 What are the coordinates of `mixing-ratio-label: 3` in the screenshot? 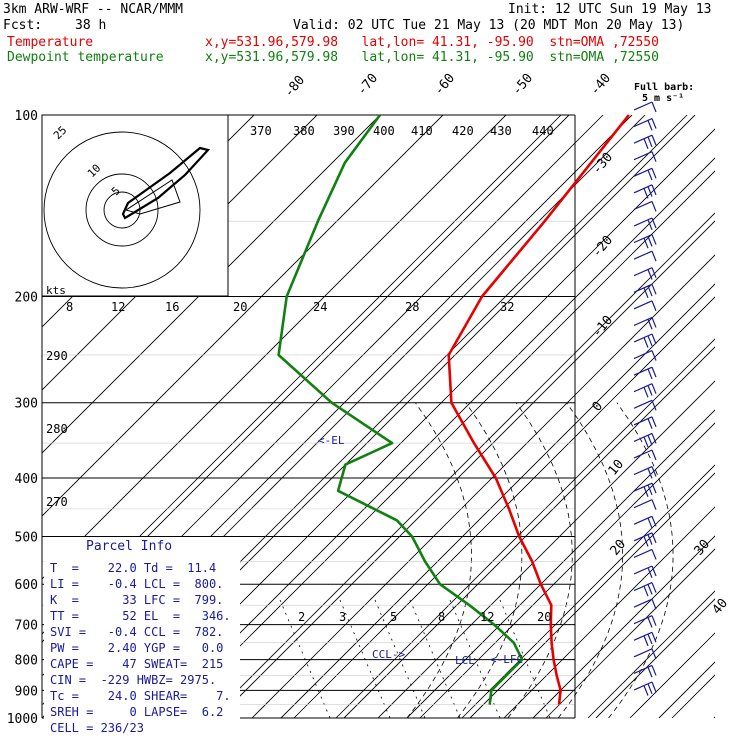 It's located at (342, 617).